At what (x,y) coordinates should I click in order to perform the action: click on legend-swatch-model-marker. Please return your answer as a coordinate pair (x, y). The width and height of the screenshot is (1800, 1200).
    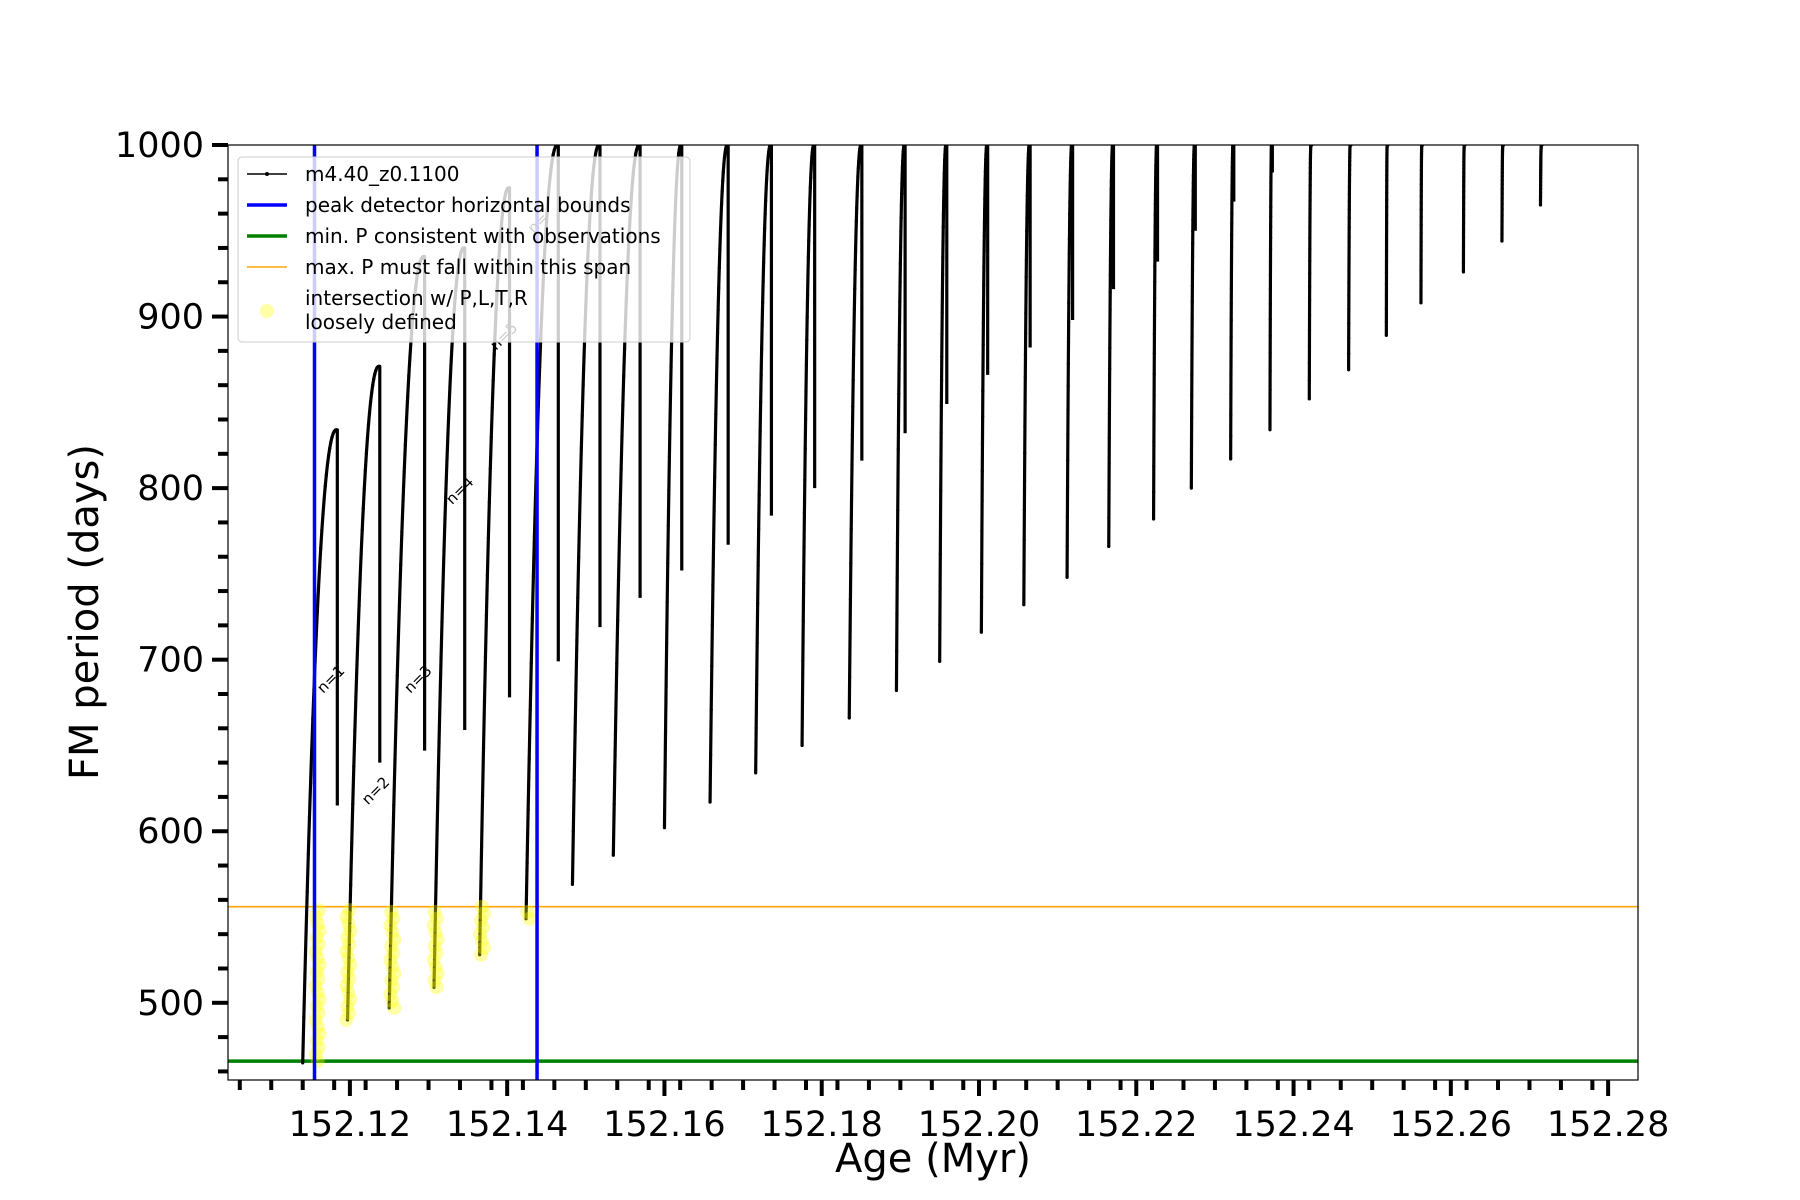
    Looking at the image, I should click on (267, 174).